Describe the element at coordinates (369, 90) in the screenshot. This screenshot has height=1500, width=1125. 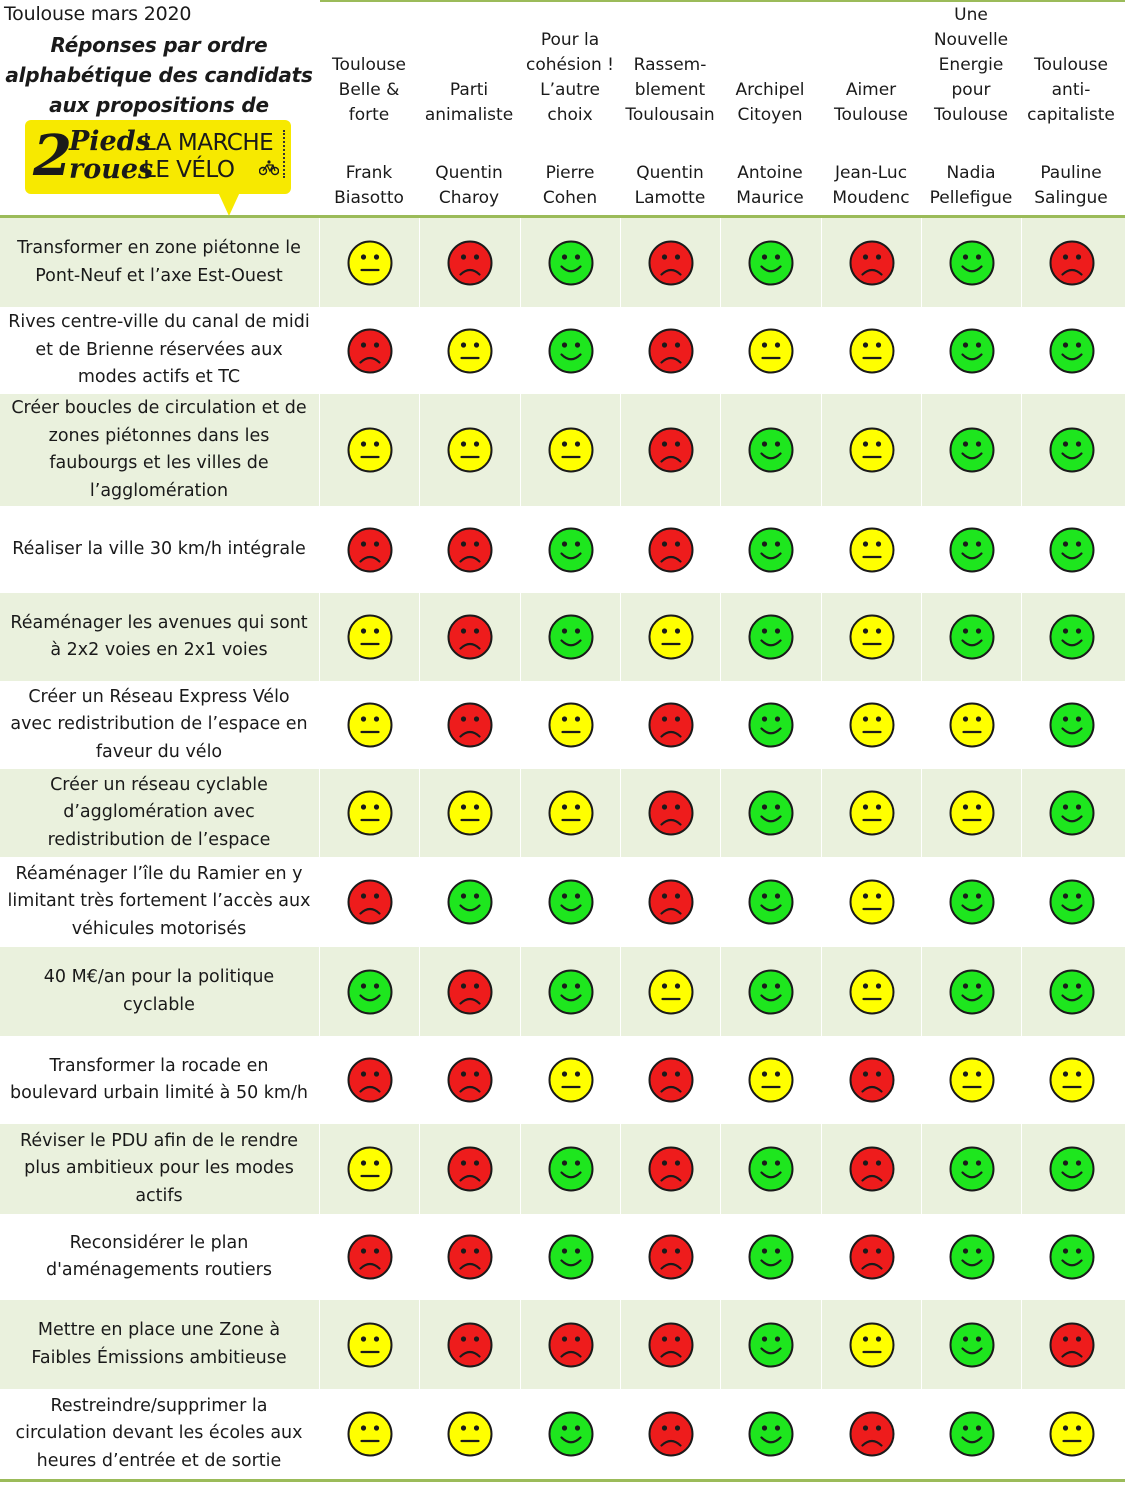
I see `candidate-party: Toulouse Belle & forte` at that location.